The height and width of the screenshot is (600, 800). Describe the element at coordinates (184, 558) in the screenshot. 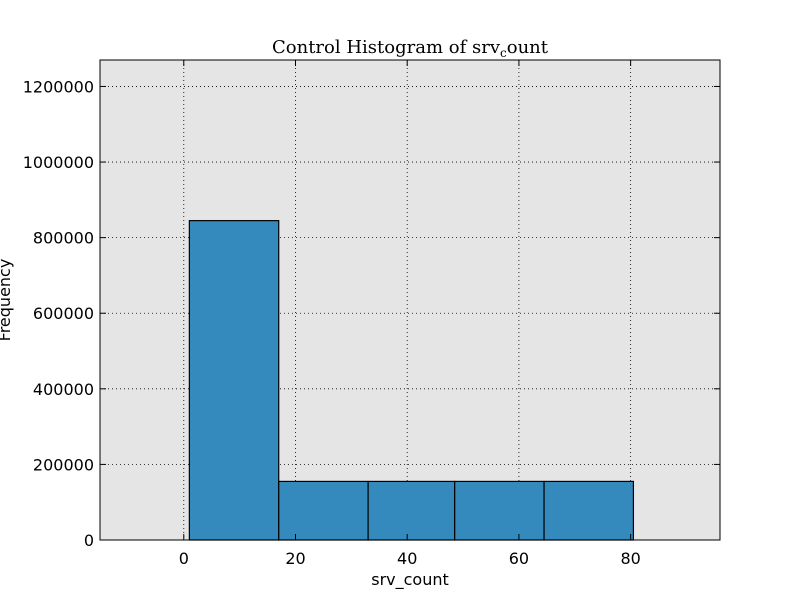

I see `x-tick-label: 0` at that location.